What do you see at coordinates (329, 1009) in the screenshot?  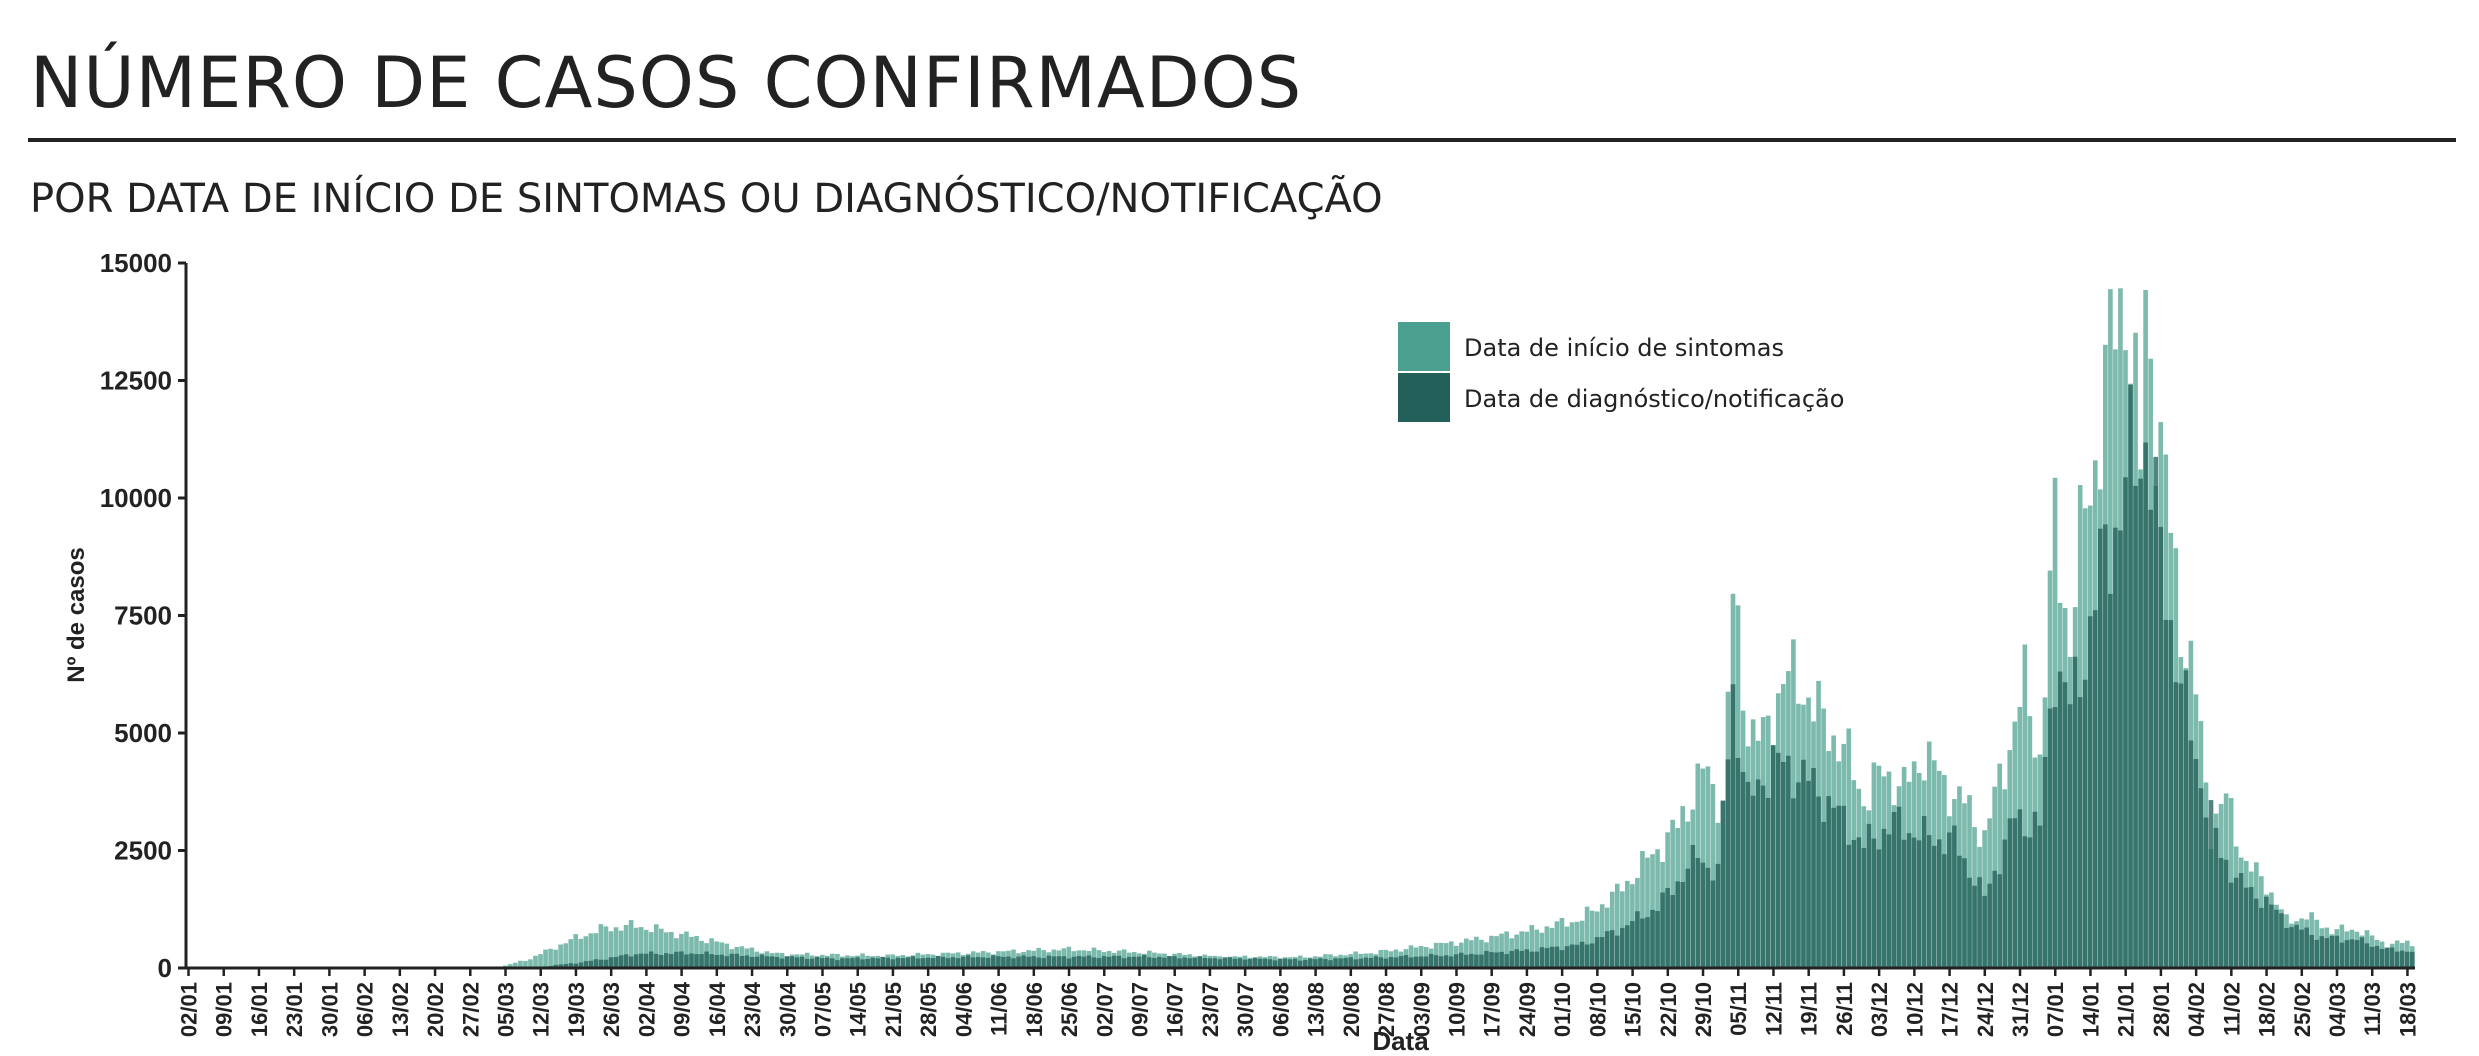 I see `x-tick-label: 30/01` at bounding box center [329, 1009].